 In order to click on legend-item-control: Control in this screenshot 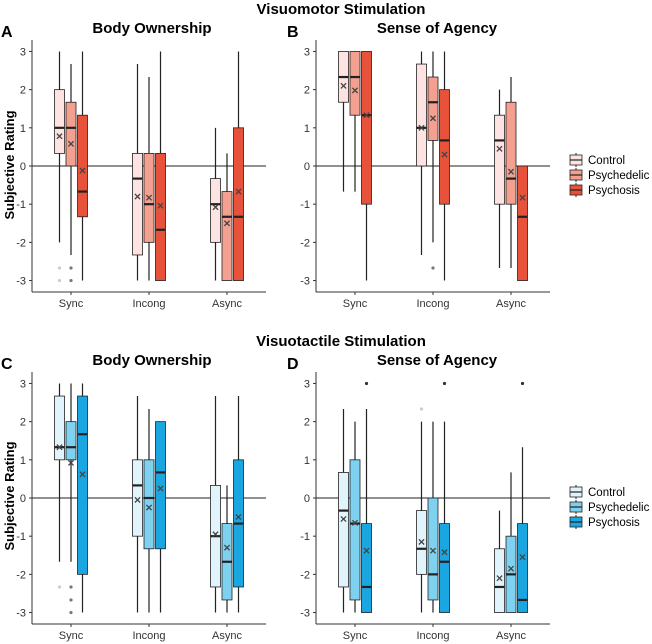, I will do `click(597, 492)`.